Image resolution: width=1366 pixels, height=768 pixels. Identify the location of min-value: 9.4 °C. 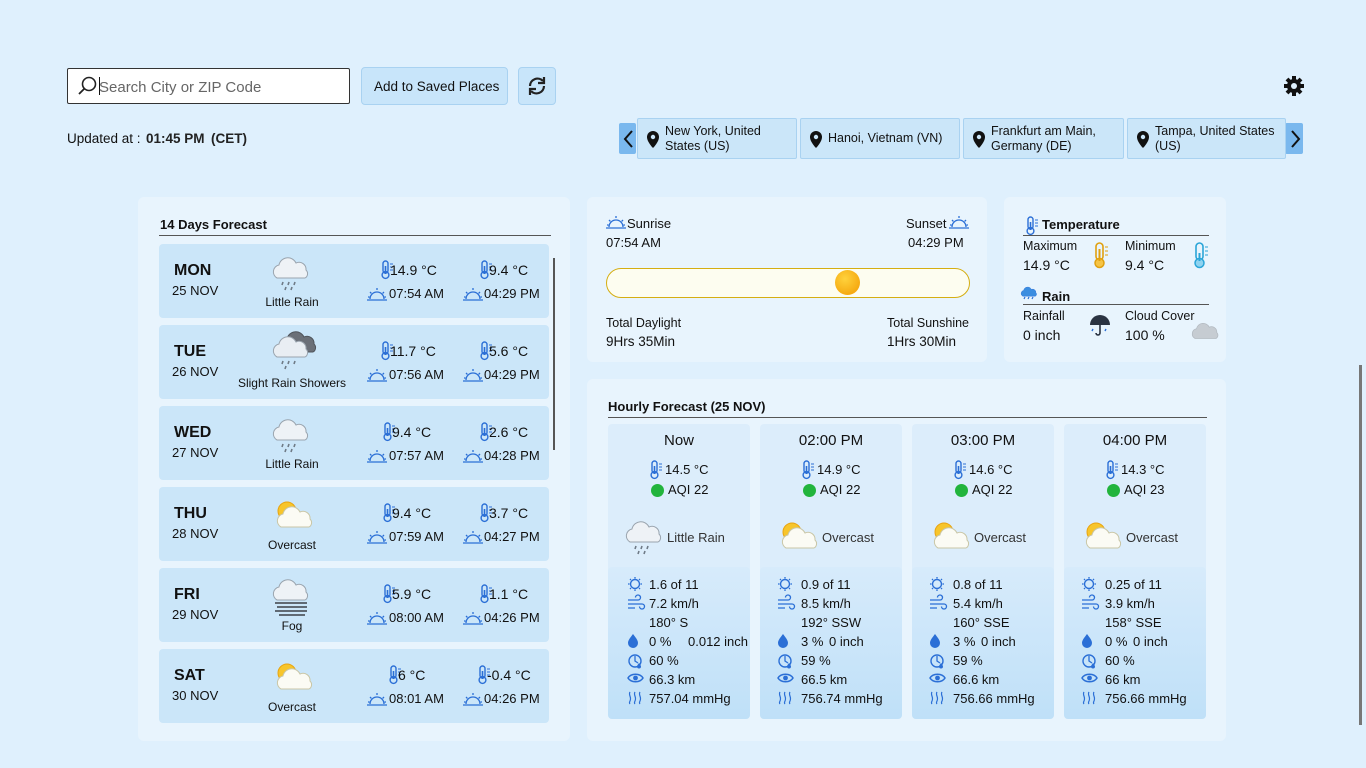
(1145, 265).